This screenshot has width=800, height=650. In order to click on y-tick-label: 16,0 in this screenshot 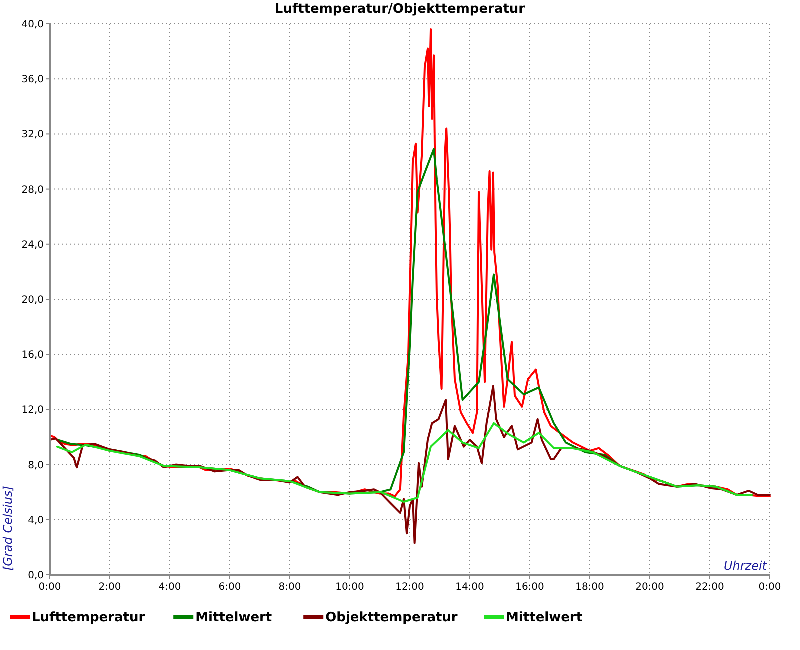, I will do `click(33, 356)`.